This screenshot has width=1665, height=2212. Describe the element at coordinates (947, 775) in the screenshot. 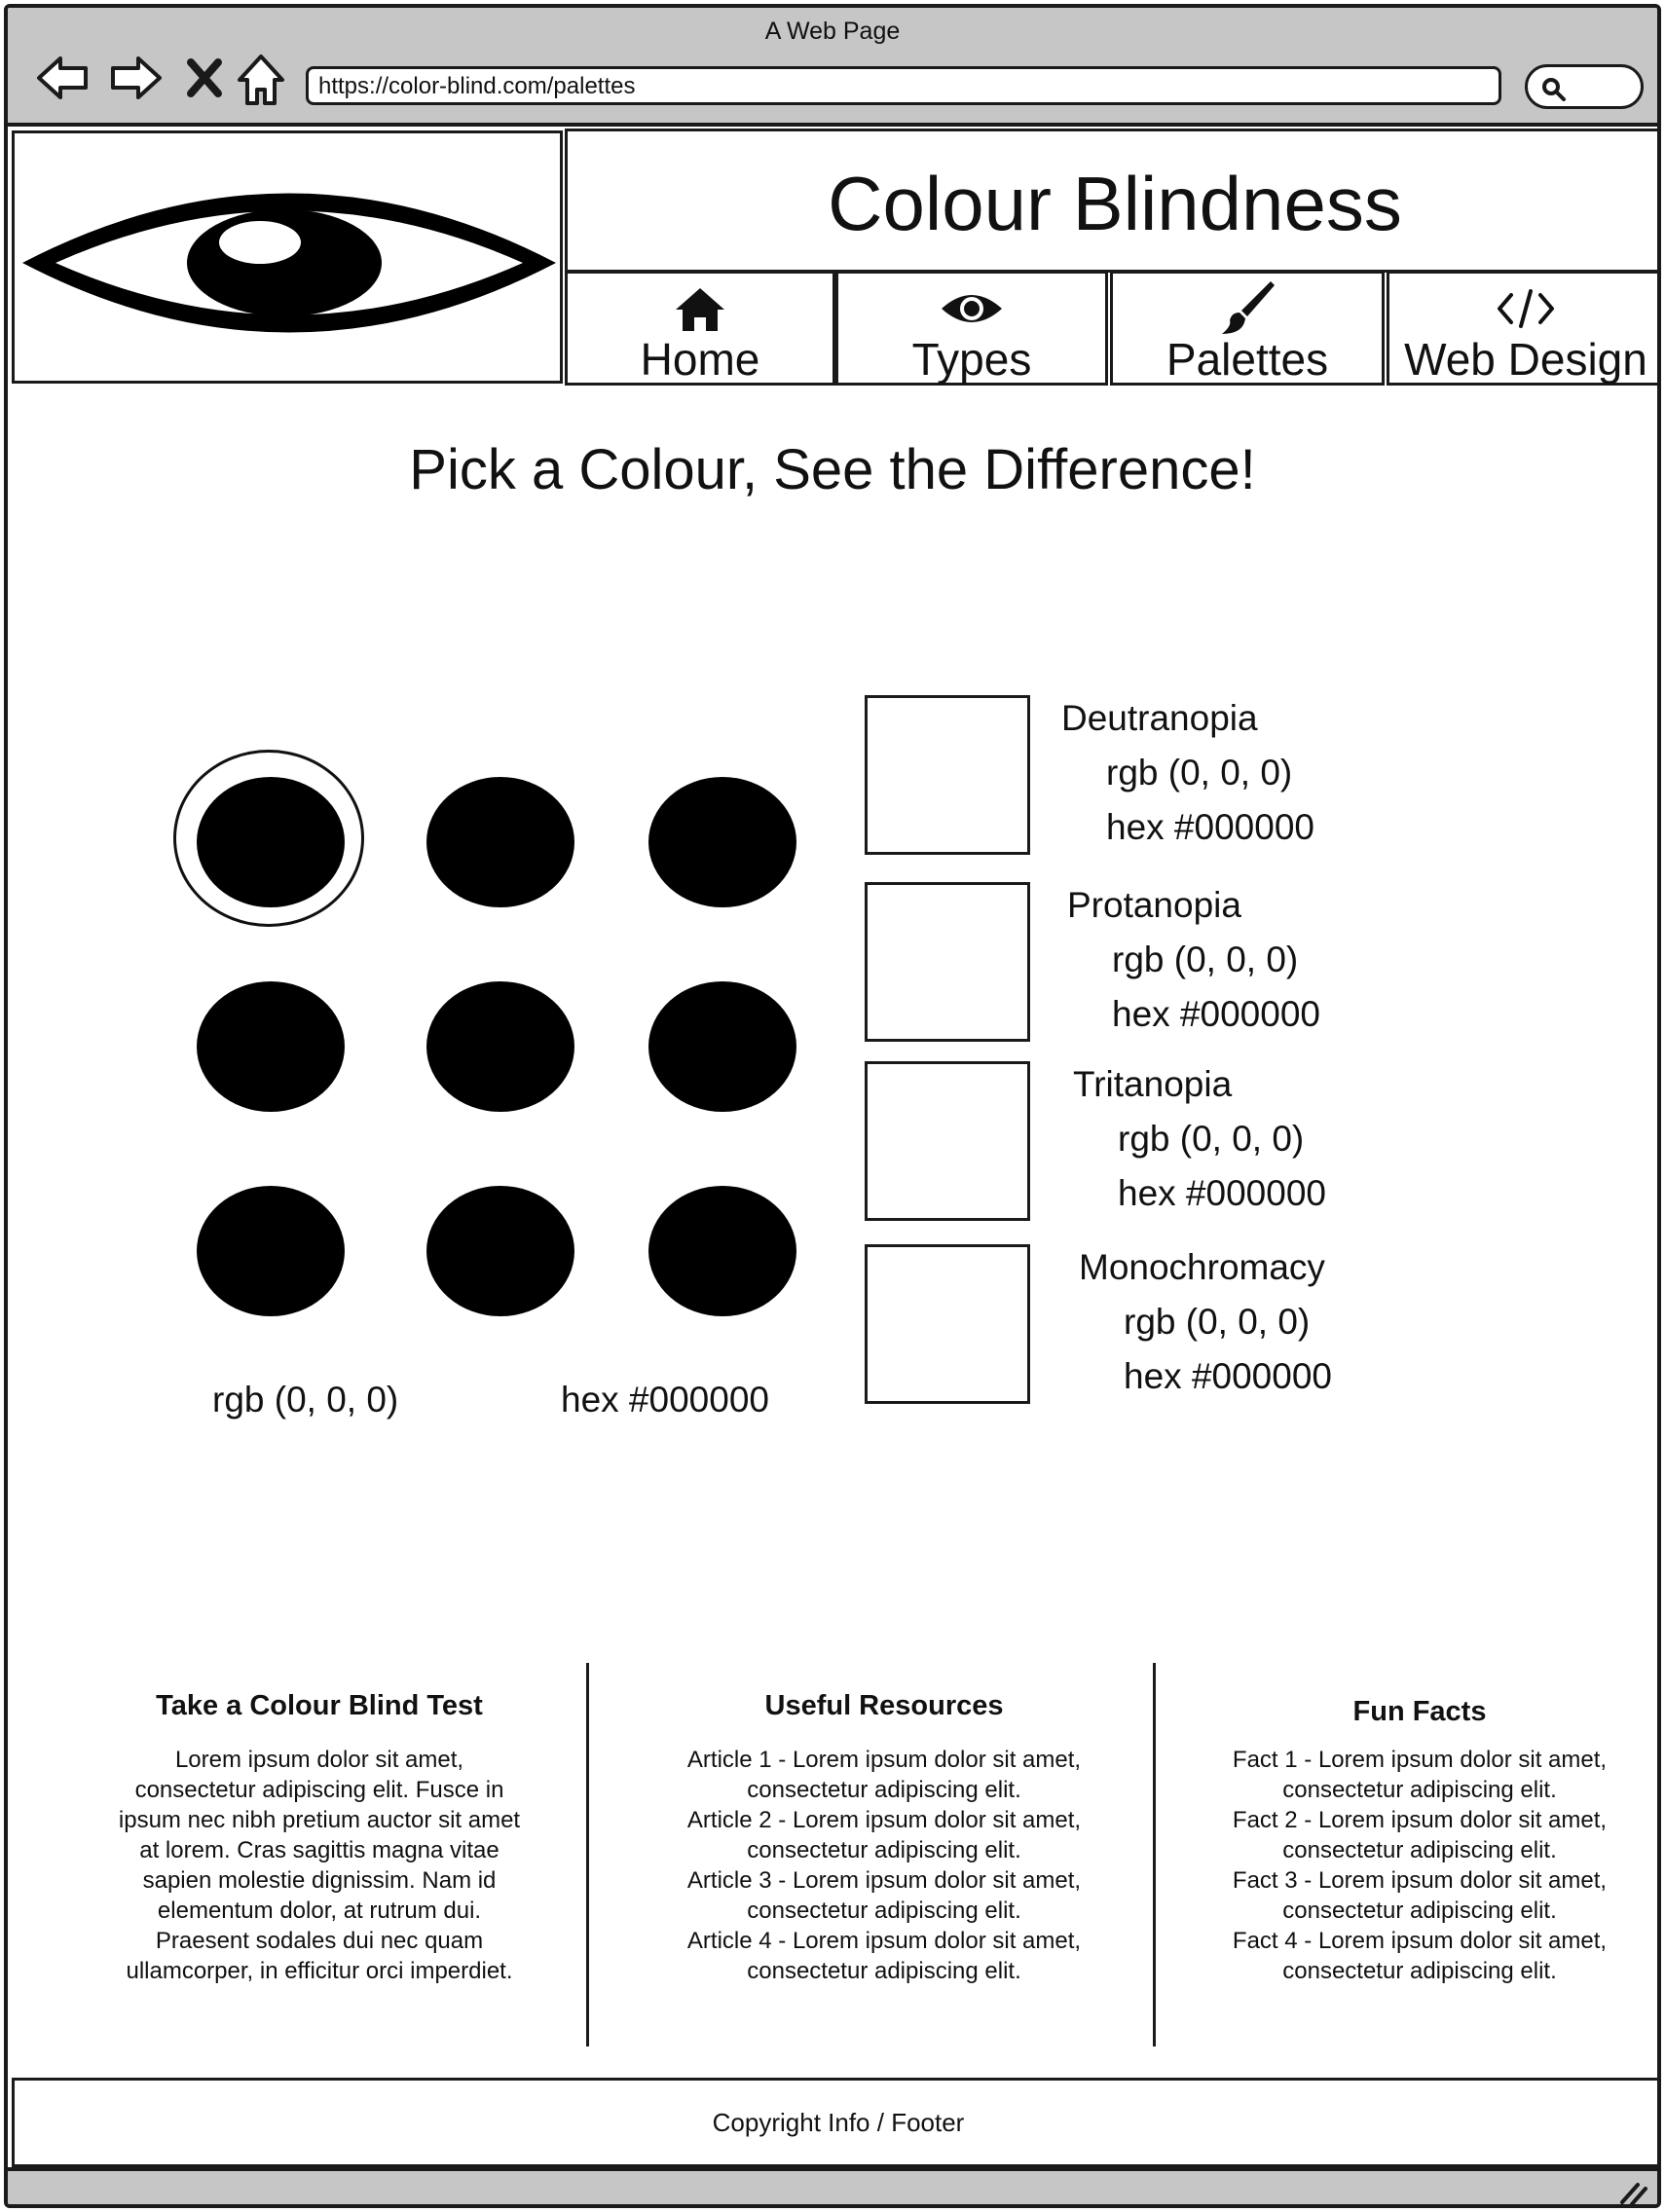

I see `deutranopia-preview` at that location.